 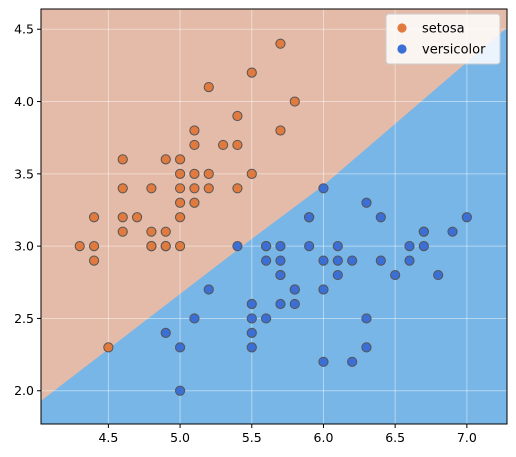 I want to click on legend-marker-setosa, so click(x=402, y=28).